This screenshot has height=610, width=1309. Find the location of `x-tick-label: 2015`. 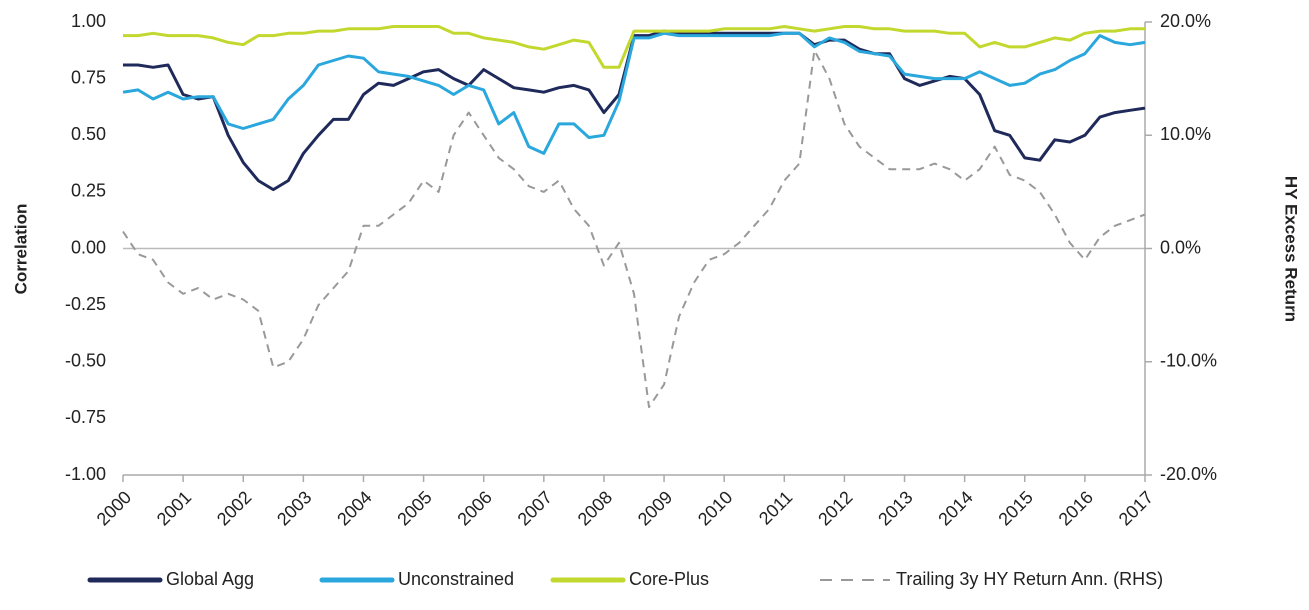

x-tick-label: 2015 is located at coordinates (1015, 508).